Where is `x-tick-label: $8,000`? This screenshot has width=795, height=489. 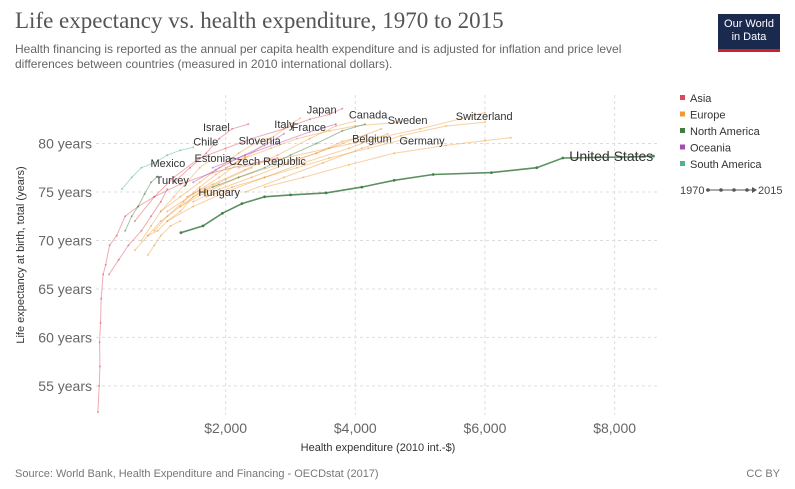
x-tick-label: $8,000 is located at coordinates (614, 428).